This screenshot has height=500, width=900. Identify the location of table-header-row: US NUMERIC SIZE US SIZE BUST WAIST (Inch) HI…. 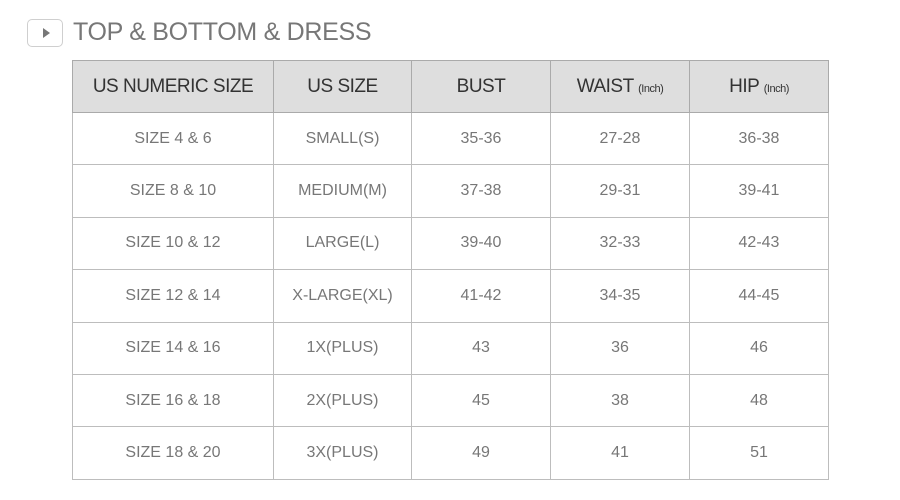
(450, 86).